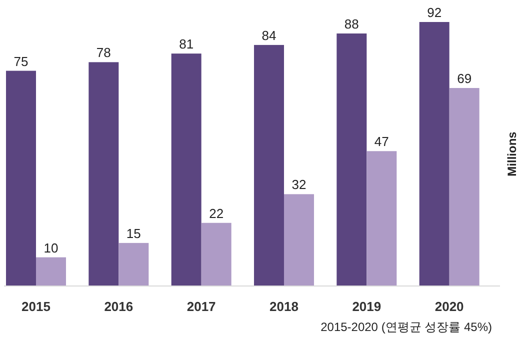 The height and width of the screenshot is (344, 524). I want to click on data-label: 47, so click(381, 142).